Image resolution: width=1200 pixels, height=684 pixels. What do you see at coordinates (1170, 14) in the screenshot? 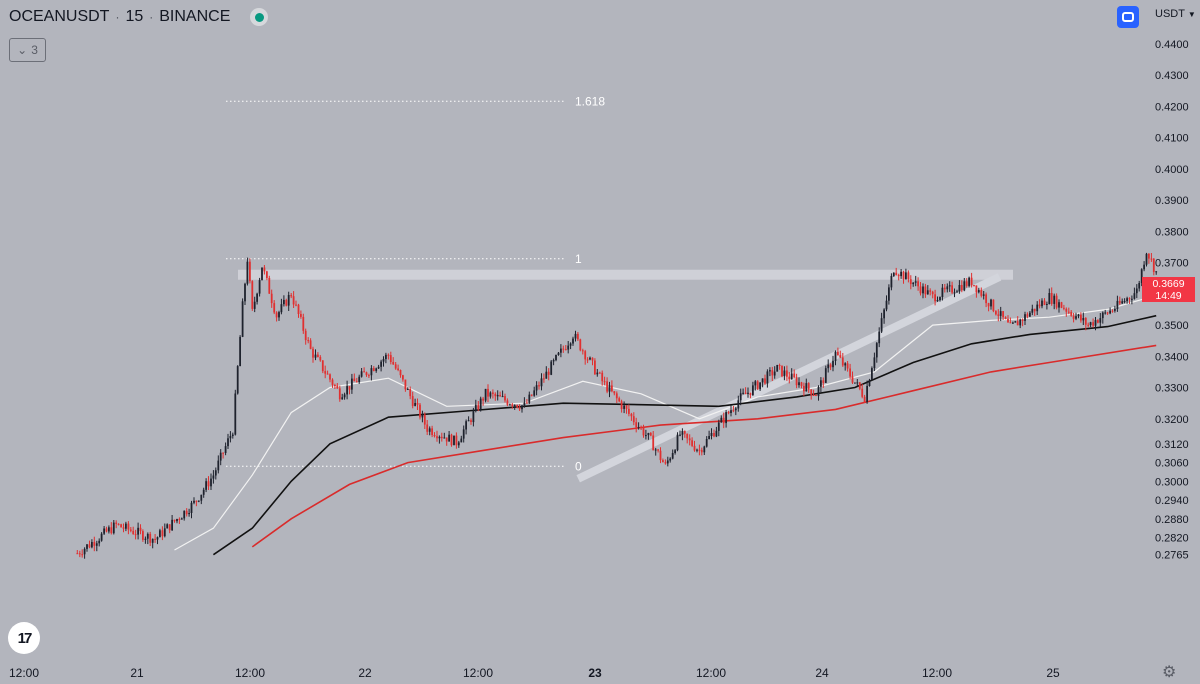
I see `currency-label: USDT` at bounding box center [1170, 14].